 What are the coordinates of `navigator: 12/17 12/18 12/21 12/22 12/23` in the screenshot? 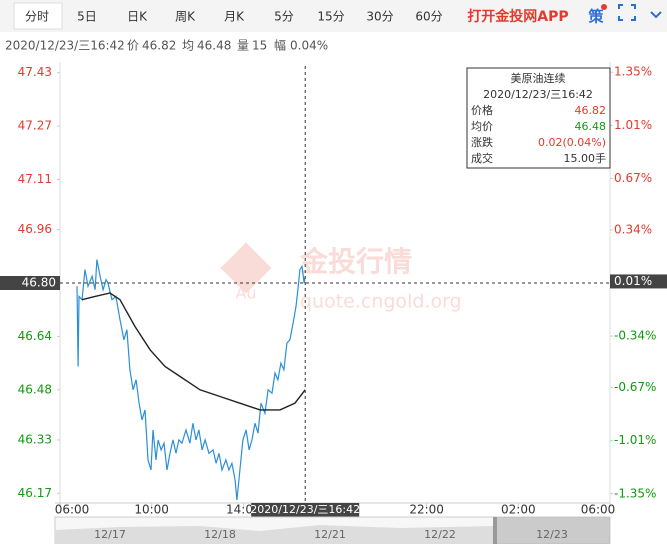 It's located at (332, 530).